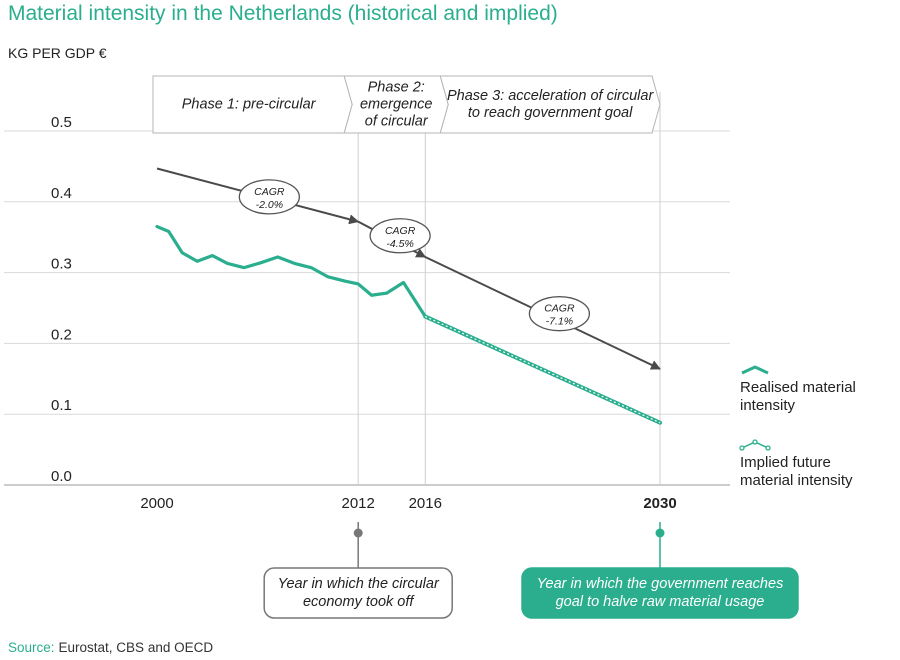  What do you see at coordinates (269, 205) in the screenshot?
I see `cagr-value: -2.0%` at bounding box center [269, 205].